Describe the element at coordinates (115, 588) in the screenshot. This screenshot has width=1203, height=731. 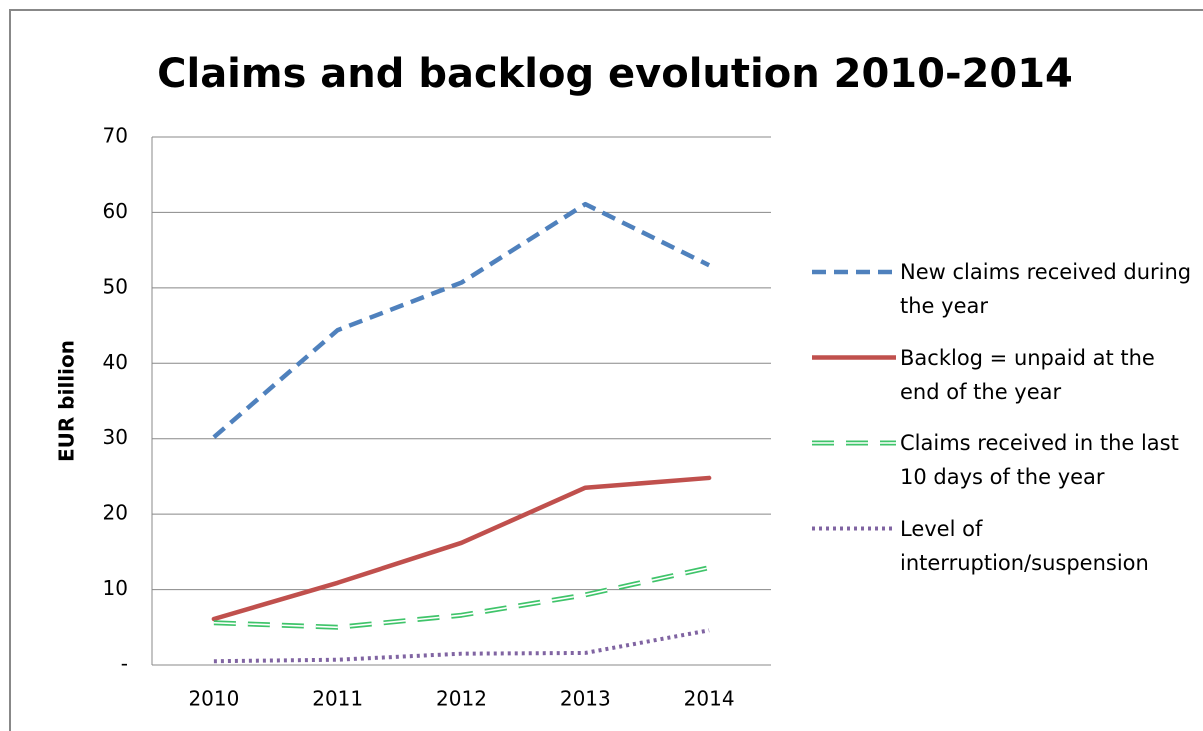
I see `y-tick-label: 10` at that location.